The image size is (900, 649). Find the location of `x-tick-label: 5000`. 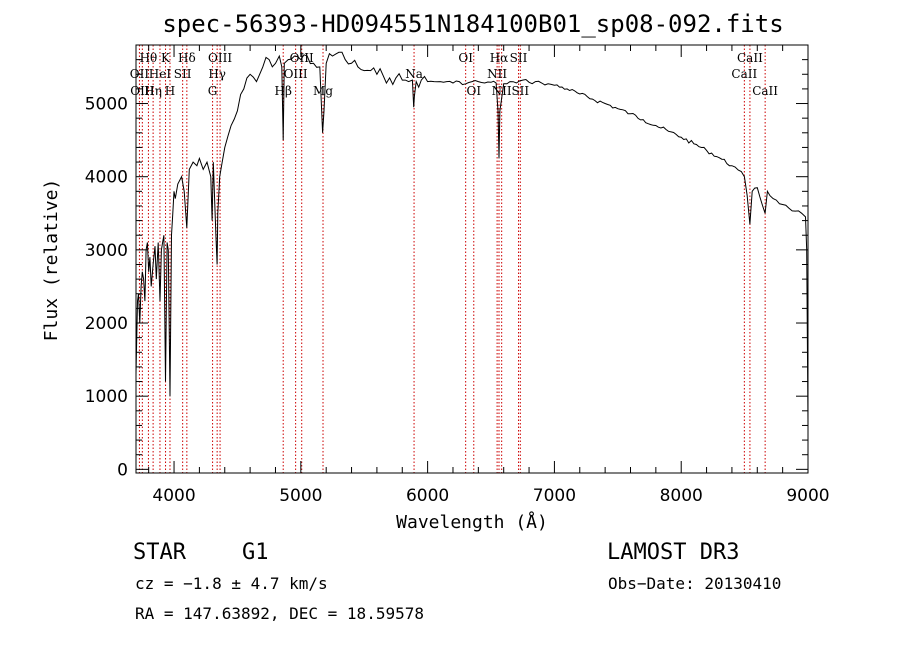

x-tick-label: 5000 is located at coordinates (300, 496).